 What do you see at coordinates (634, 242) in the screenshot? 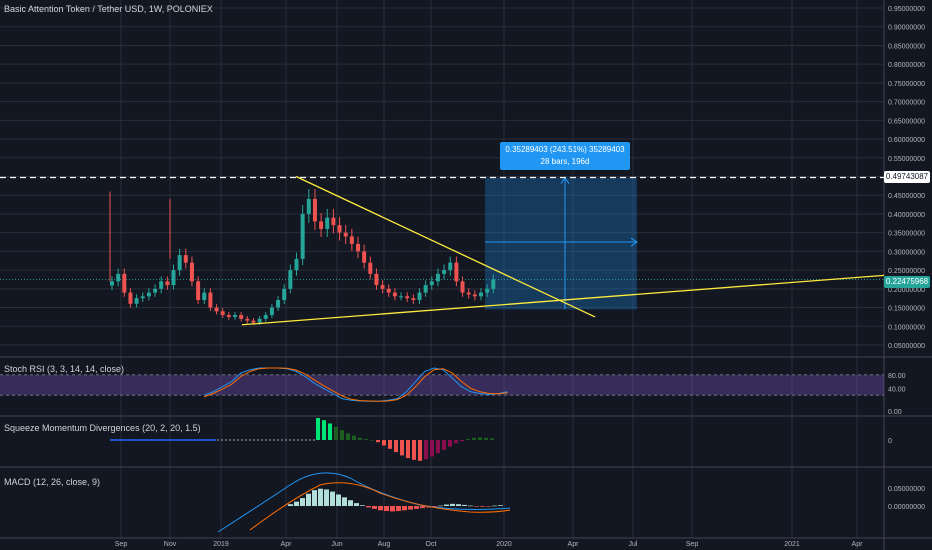
I see `measure-h-arrowhead` at bounding box center [634, 242].